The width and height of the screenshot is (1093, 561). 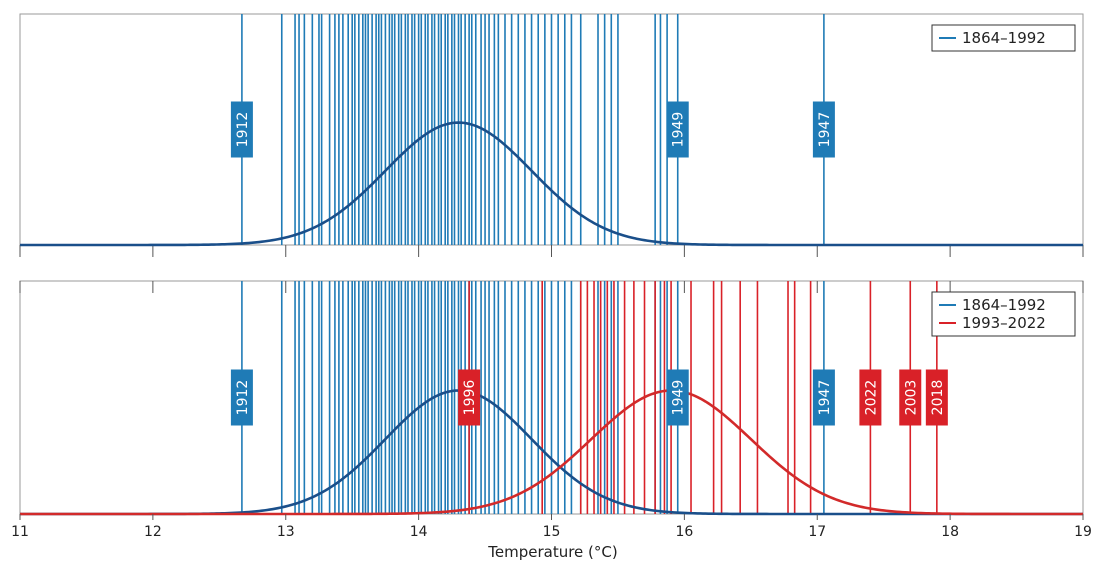 I want to click on year-flag-label: 2003, so click(x=911, y=398).